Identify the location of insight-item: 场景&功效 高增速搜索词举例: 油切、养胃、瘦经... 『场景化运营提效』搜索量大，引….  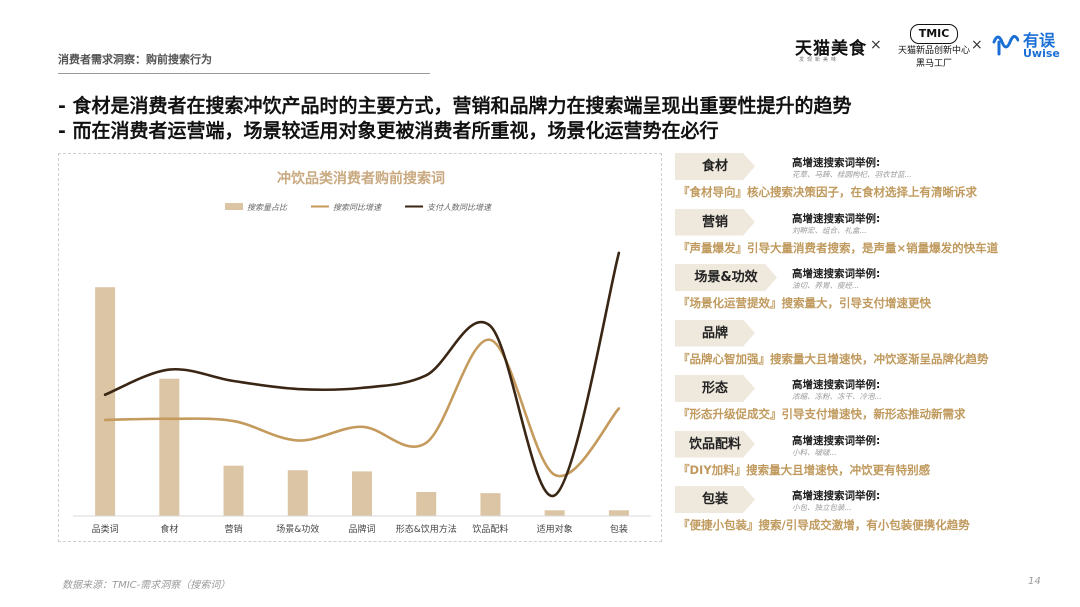
(870, 292).